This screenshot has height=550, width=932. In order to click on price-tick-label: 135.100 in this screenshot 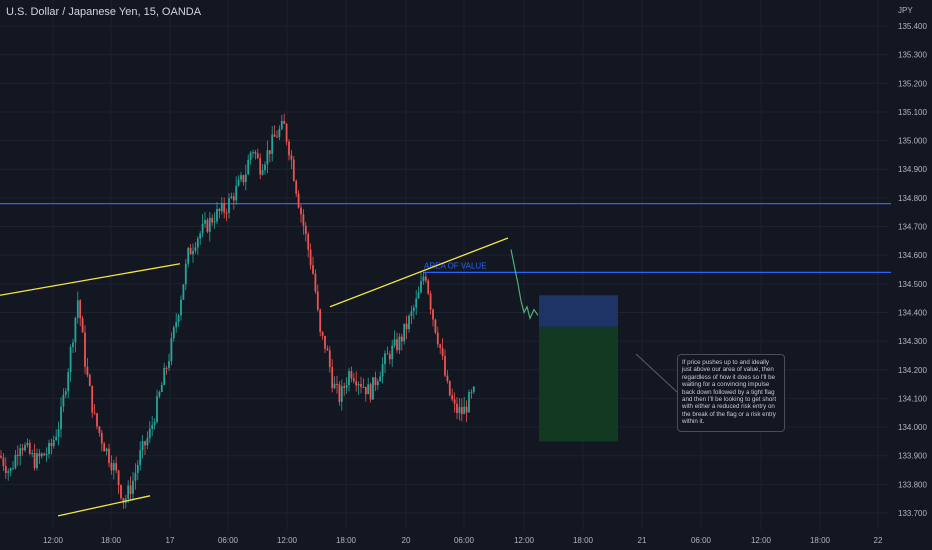, I will do `click(912, 112)`.